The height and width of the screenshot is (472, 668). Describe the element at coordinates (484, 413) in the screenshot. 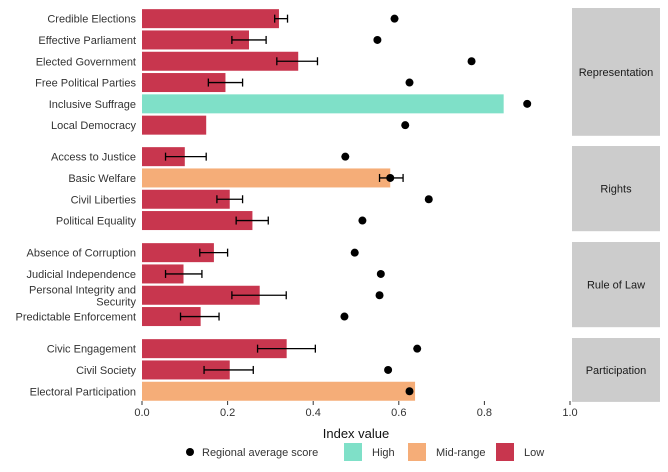

I see `x-tick-label: 0.8` at that location.